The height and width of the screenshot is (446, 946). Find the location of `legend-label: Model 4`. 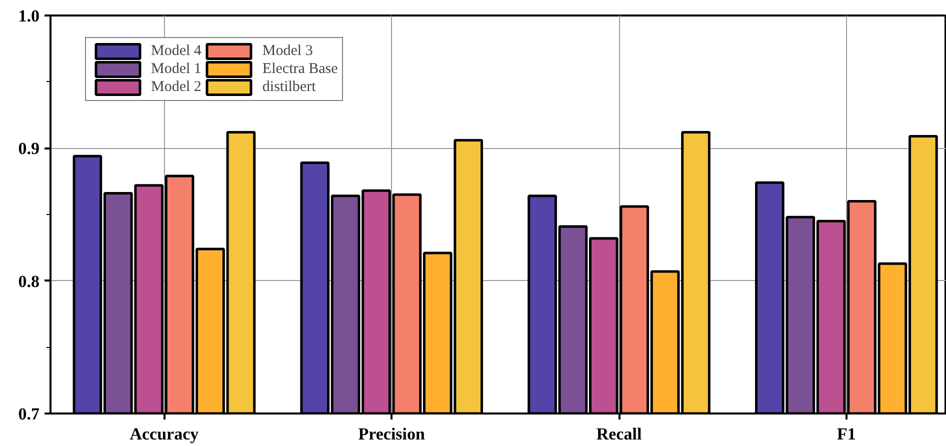

legend-label: Model 4 is located at coordinates (176, 51).